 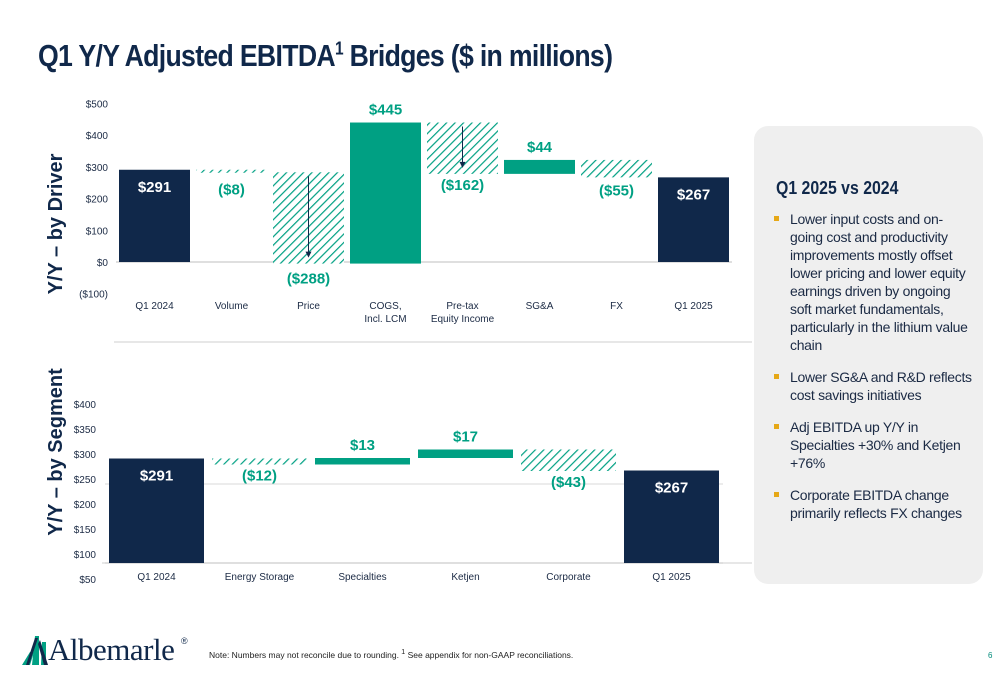 I want to click on x-tick-label: Corporate, so click(x=568, y=577).